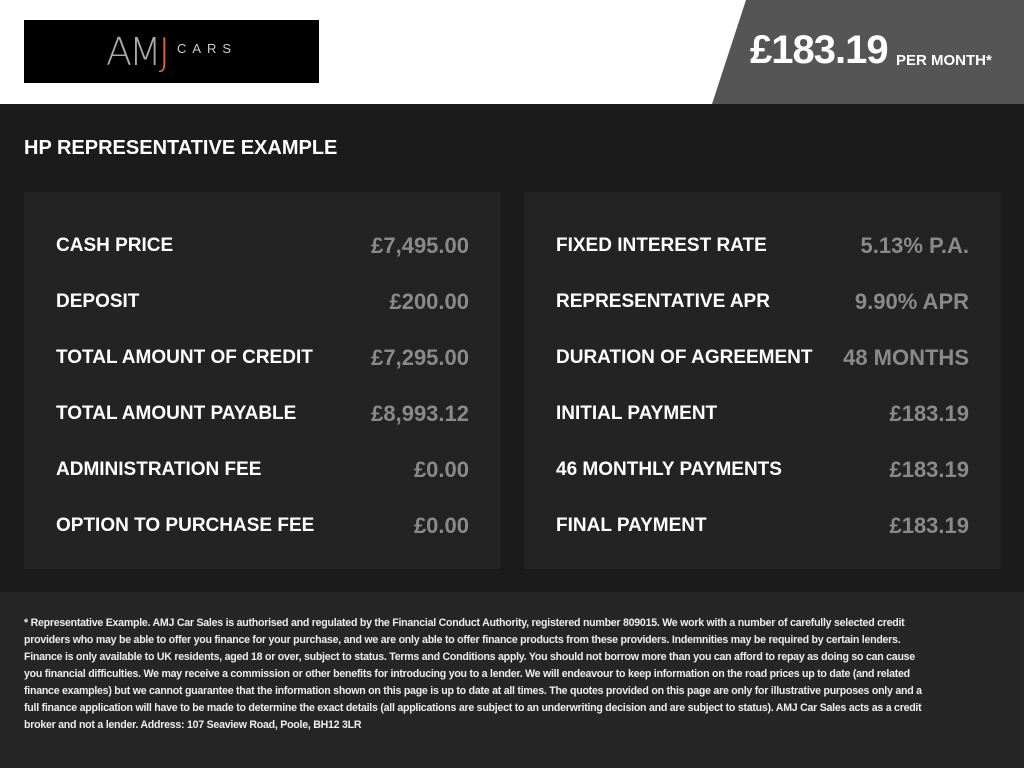 The height and width of the screenshot is (768, 1024). I want to click on finance-row: DURATION OF AGREEMENT 48 MONTHS, so click(762, 358).